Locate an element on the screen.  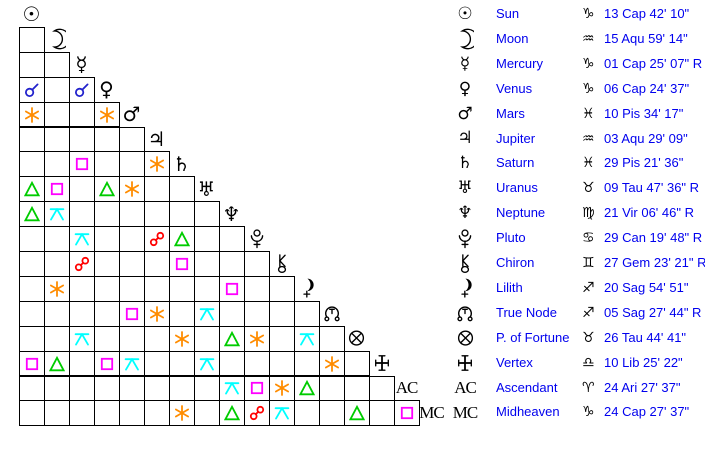
aries-sign-icon: ♈ is located at coordinates (588, 387).